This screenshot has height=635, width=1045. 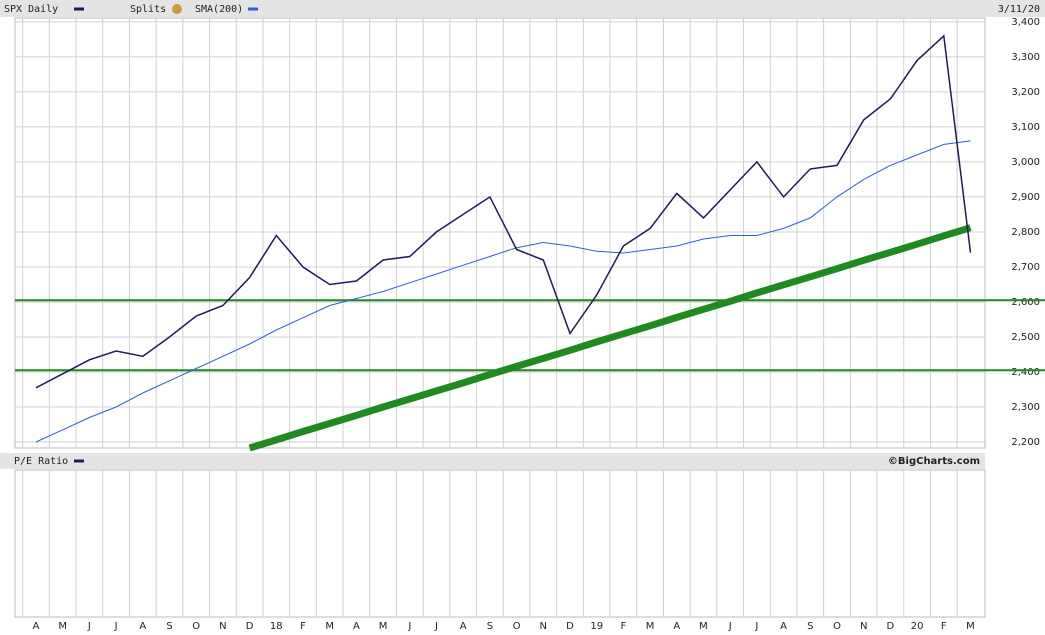 What do you see at coordinates (492, 461) in the screenshot?
I see `lower-header` at bounding box center [492, 461].